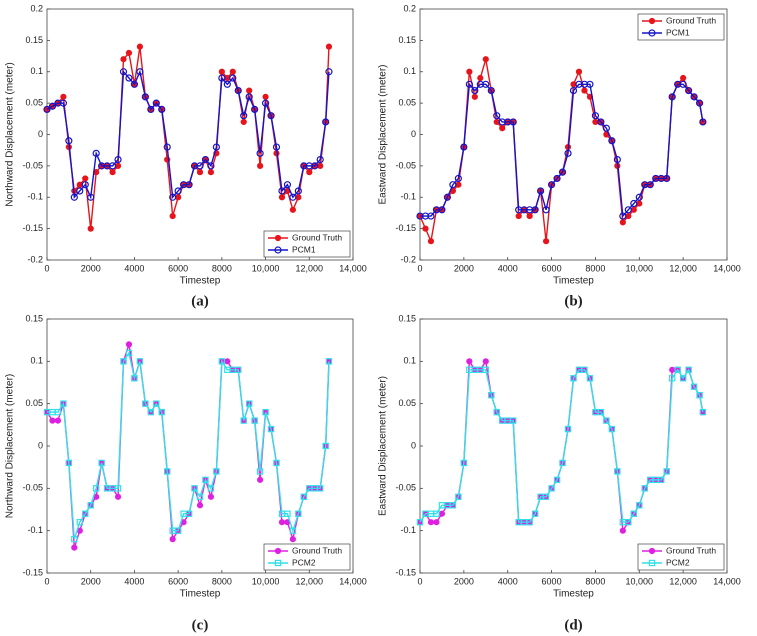  What do you see at coordinates (573, 301) in the screenshot?
I see `caption: (b)` at bounding box center [573, 301].